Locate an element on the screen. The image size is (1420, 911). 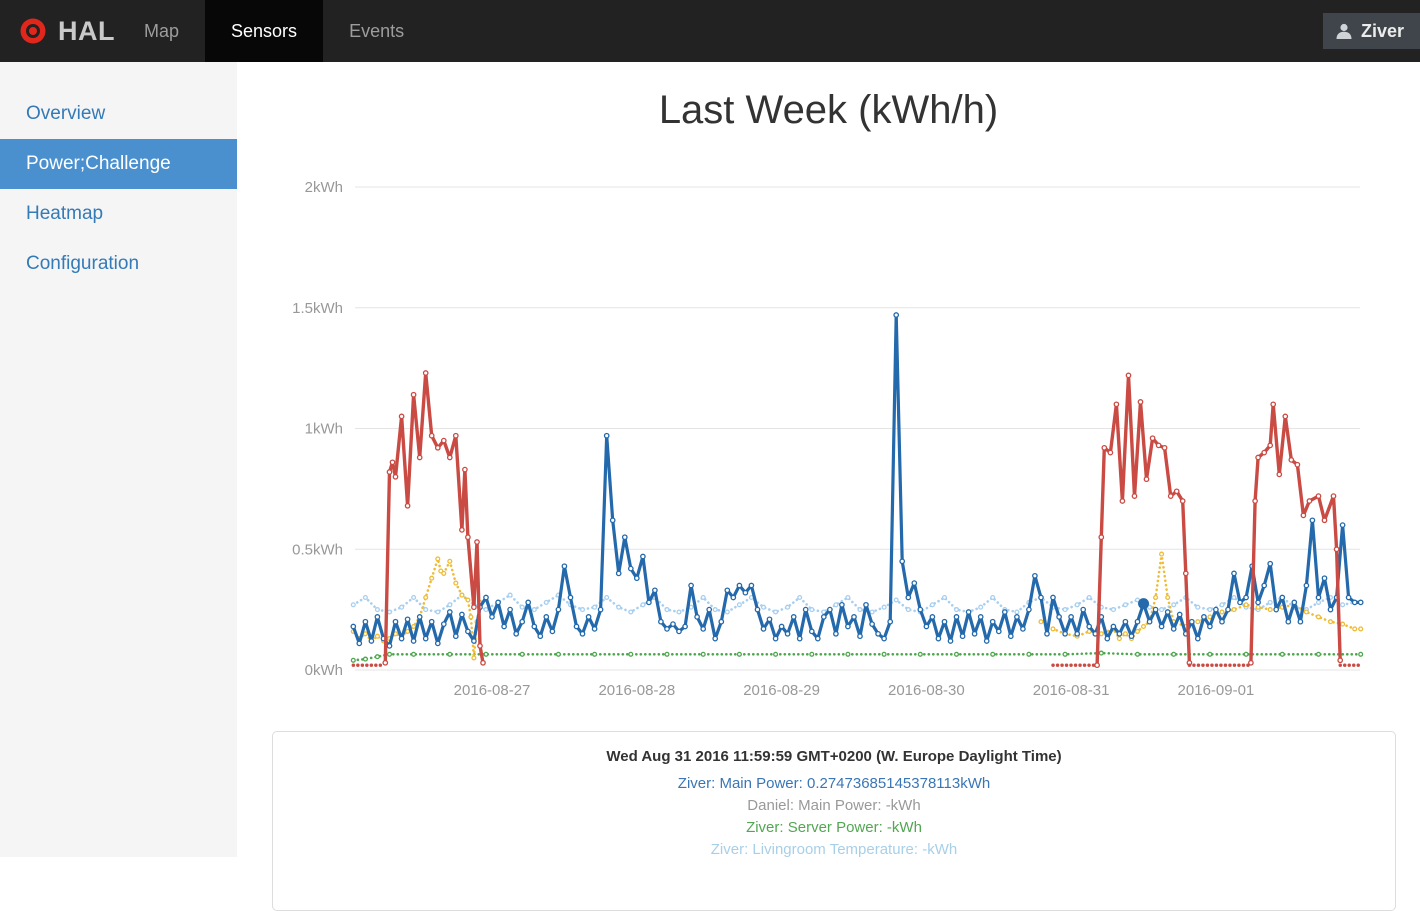
brand-link: HAL is located at coordinates (66, 31).